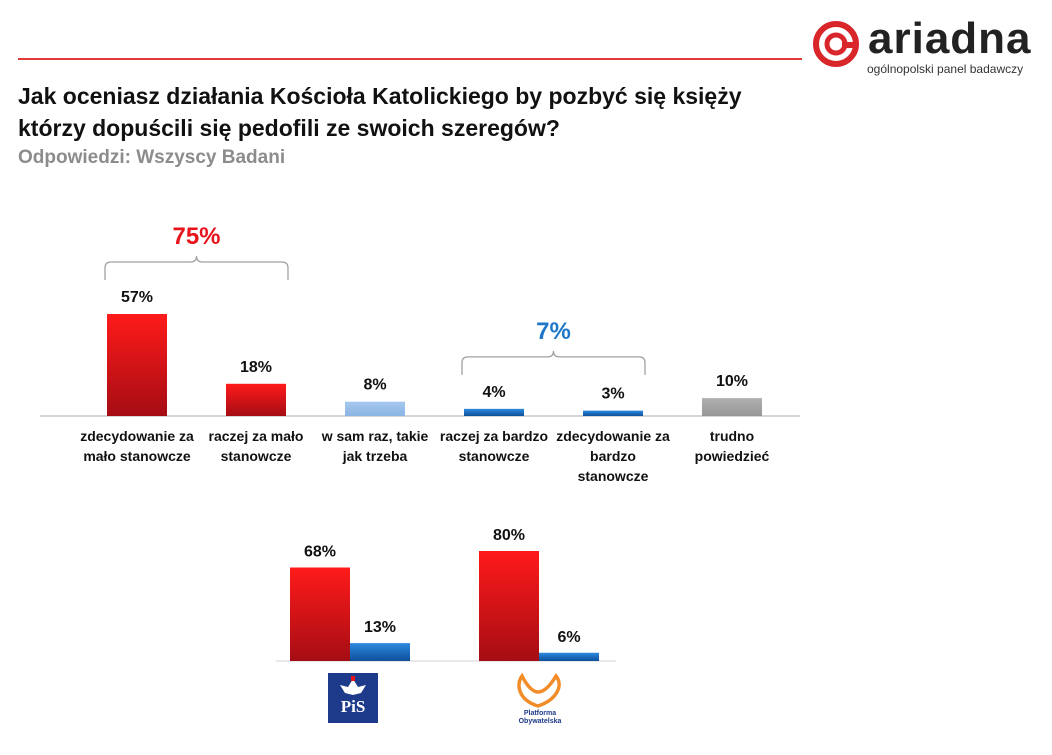  I want to click on party-data-label-1-1: 6%, so click(568, 637).